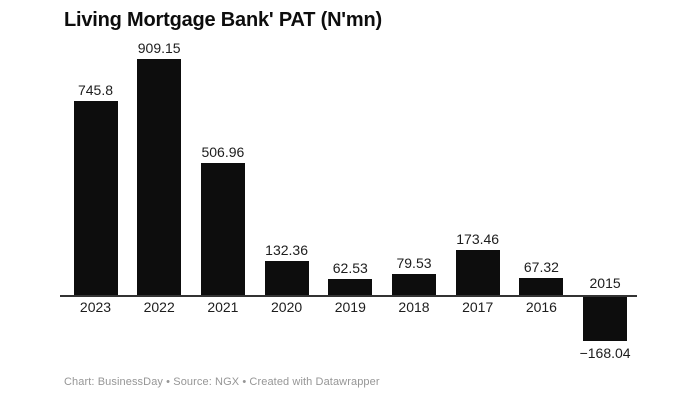 The height and width of the screenshot is (400, 700). I want to click on x-axis-line, so click(348, 296).